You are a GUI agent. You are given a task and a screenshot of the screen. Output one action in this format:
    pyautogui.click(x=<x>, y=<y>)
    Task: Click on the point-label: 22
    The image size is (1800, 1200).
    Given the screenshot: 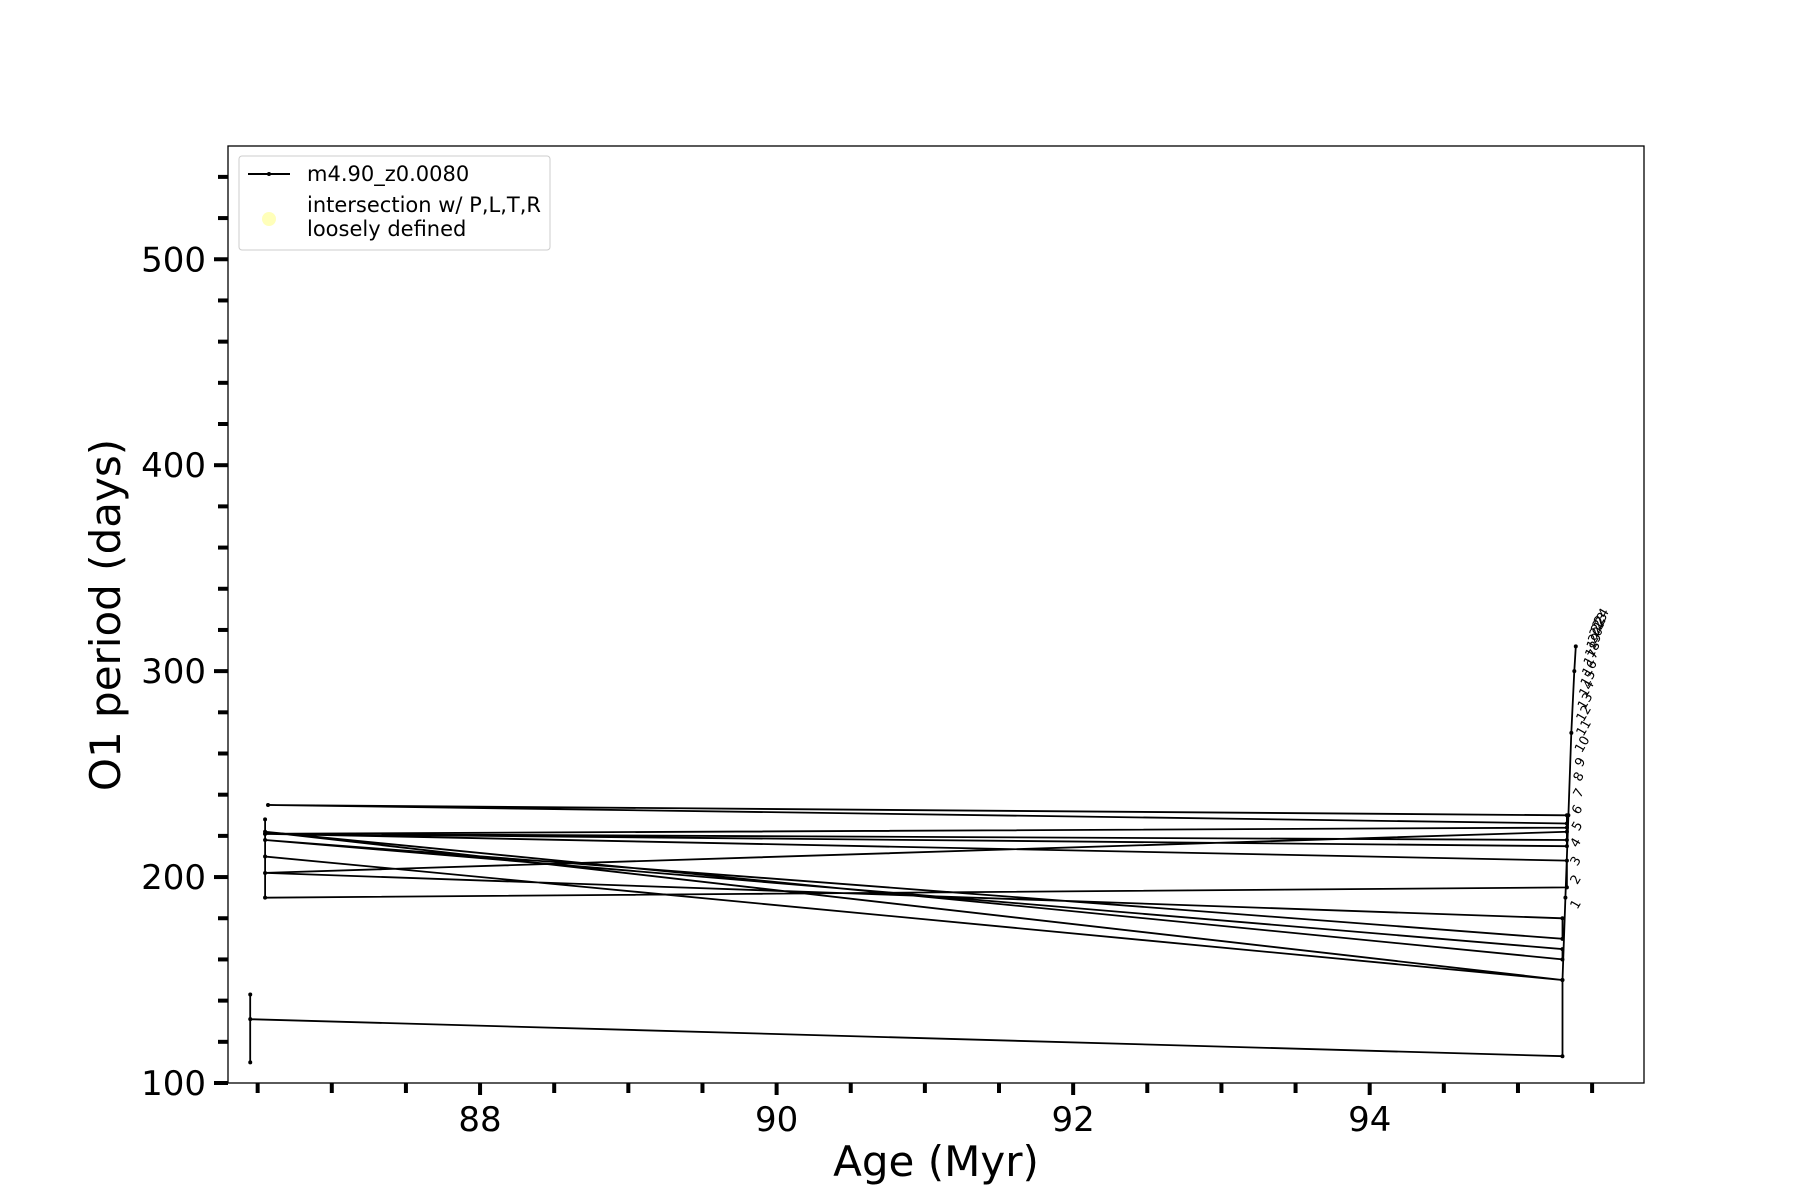 What is the action you would take?
    pyautogui.click(x=1599, y=625)
    